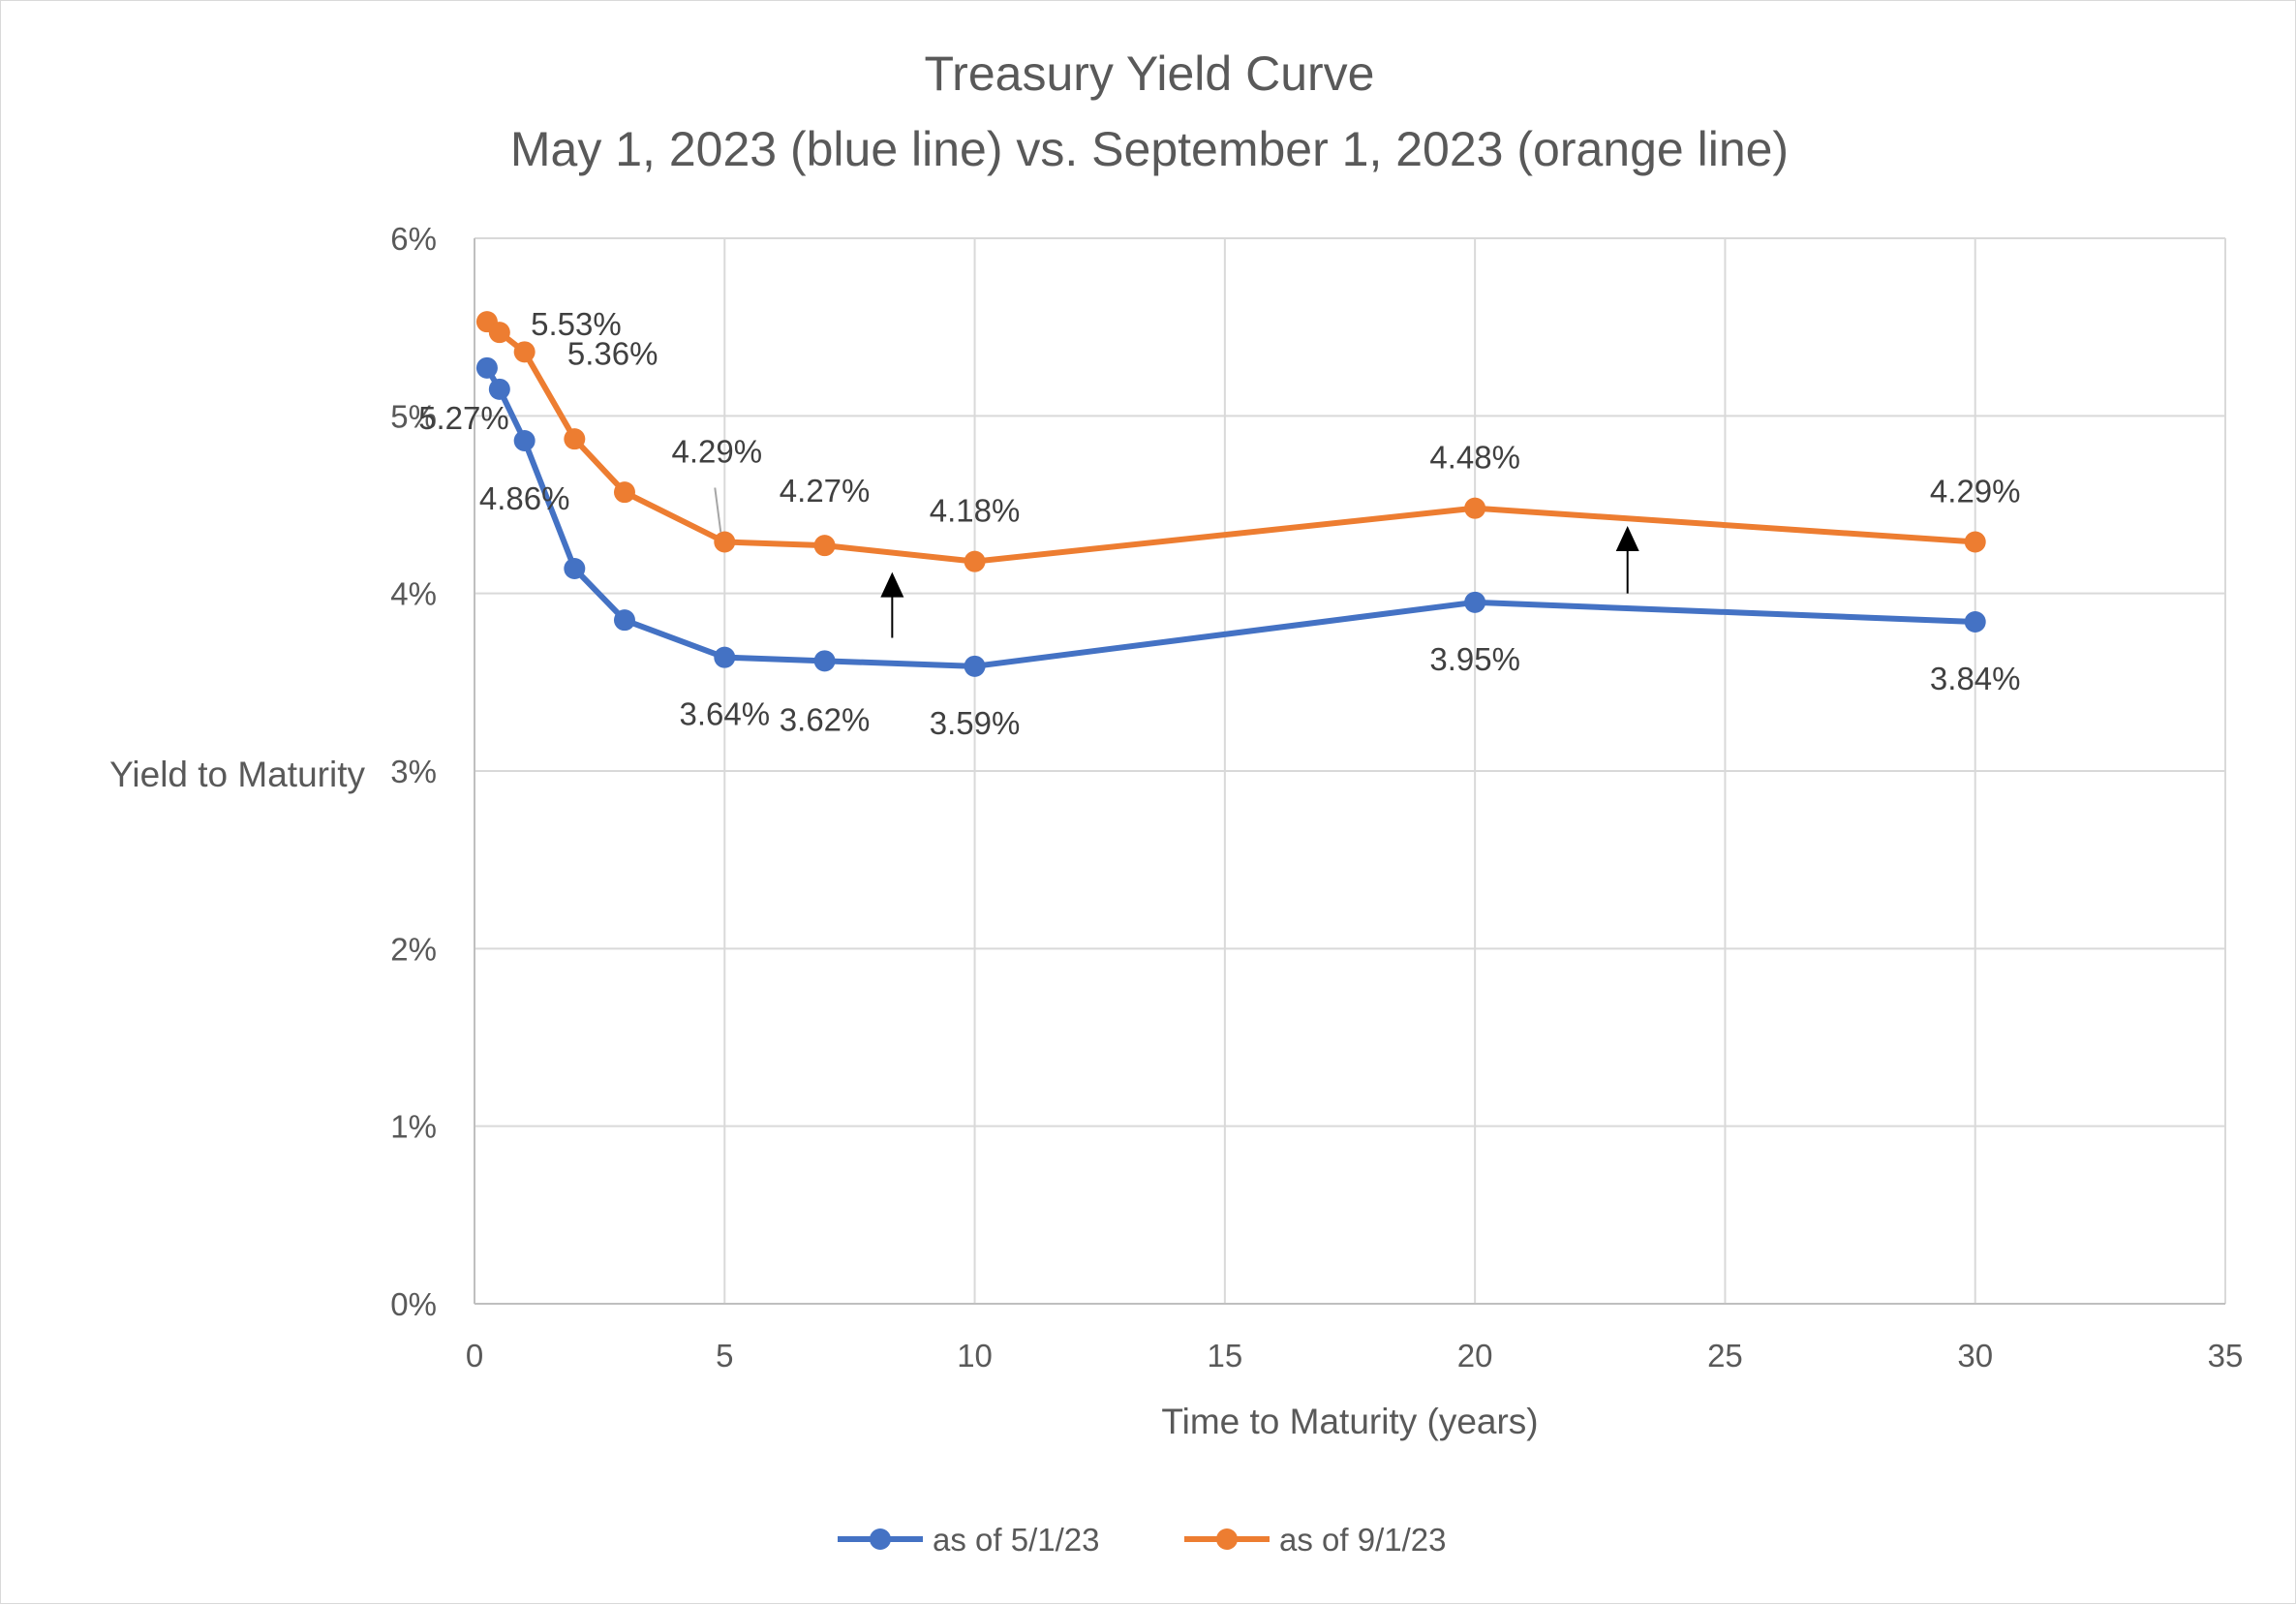 The image size is (2296, 1605). What do you see at coordinates (975, 1356) in the screenshot?
I see `x-tick-label: 10` at bounding box center [975, 1356].